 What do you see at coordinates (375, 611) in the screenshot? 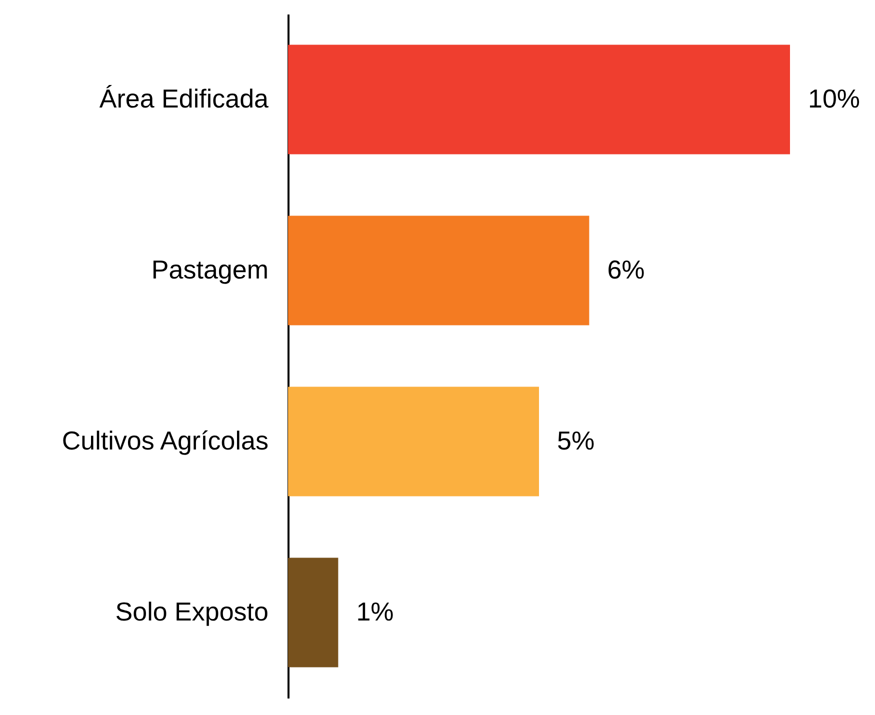
I see `data-label: 1%` at bounding box center [375, 611].